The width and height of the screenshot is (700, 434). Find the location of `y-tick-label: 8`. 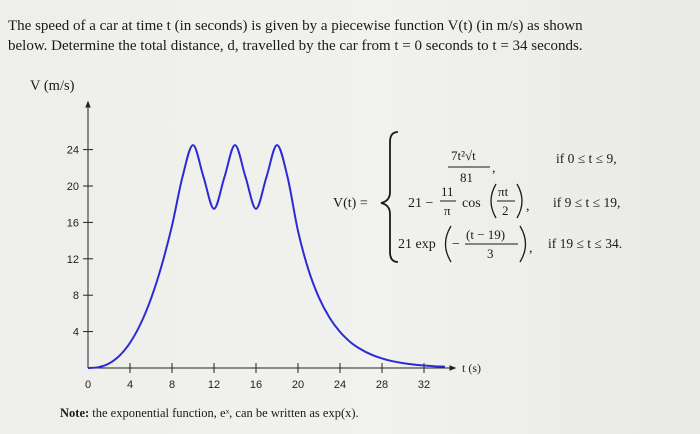

y-tick-label: 8 is located at coordinates (76, 296).